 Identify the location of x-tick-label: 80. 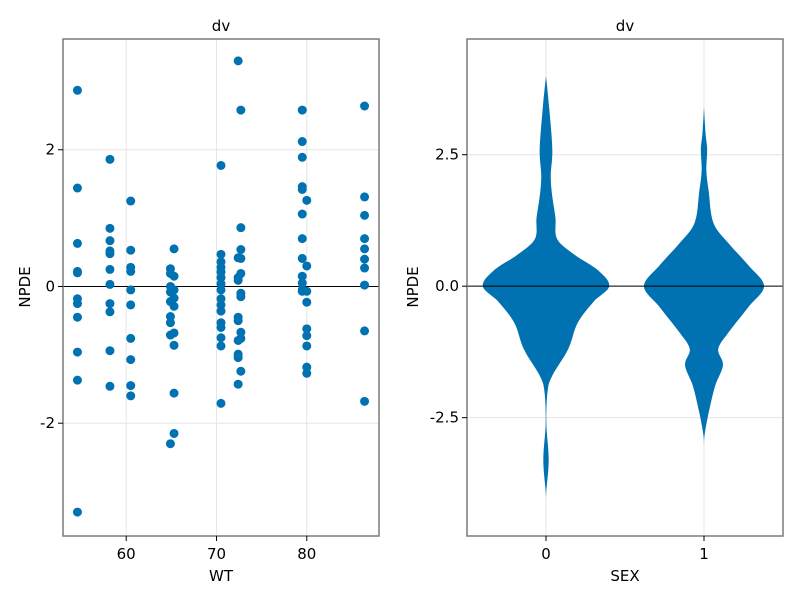
(306, 554).